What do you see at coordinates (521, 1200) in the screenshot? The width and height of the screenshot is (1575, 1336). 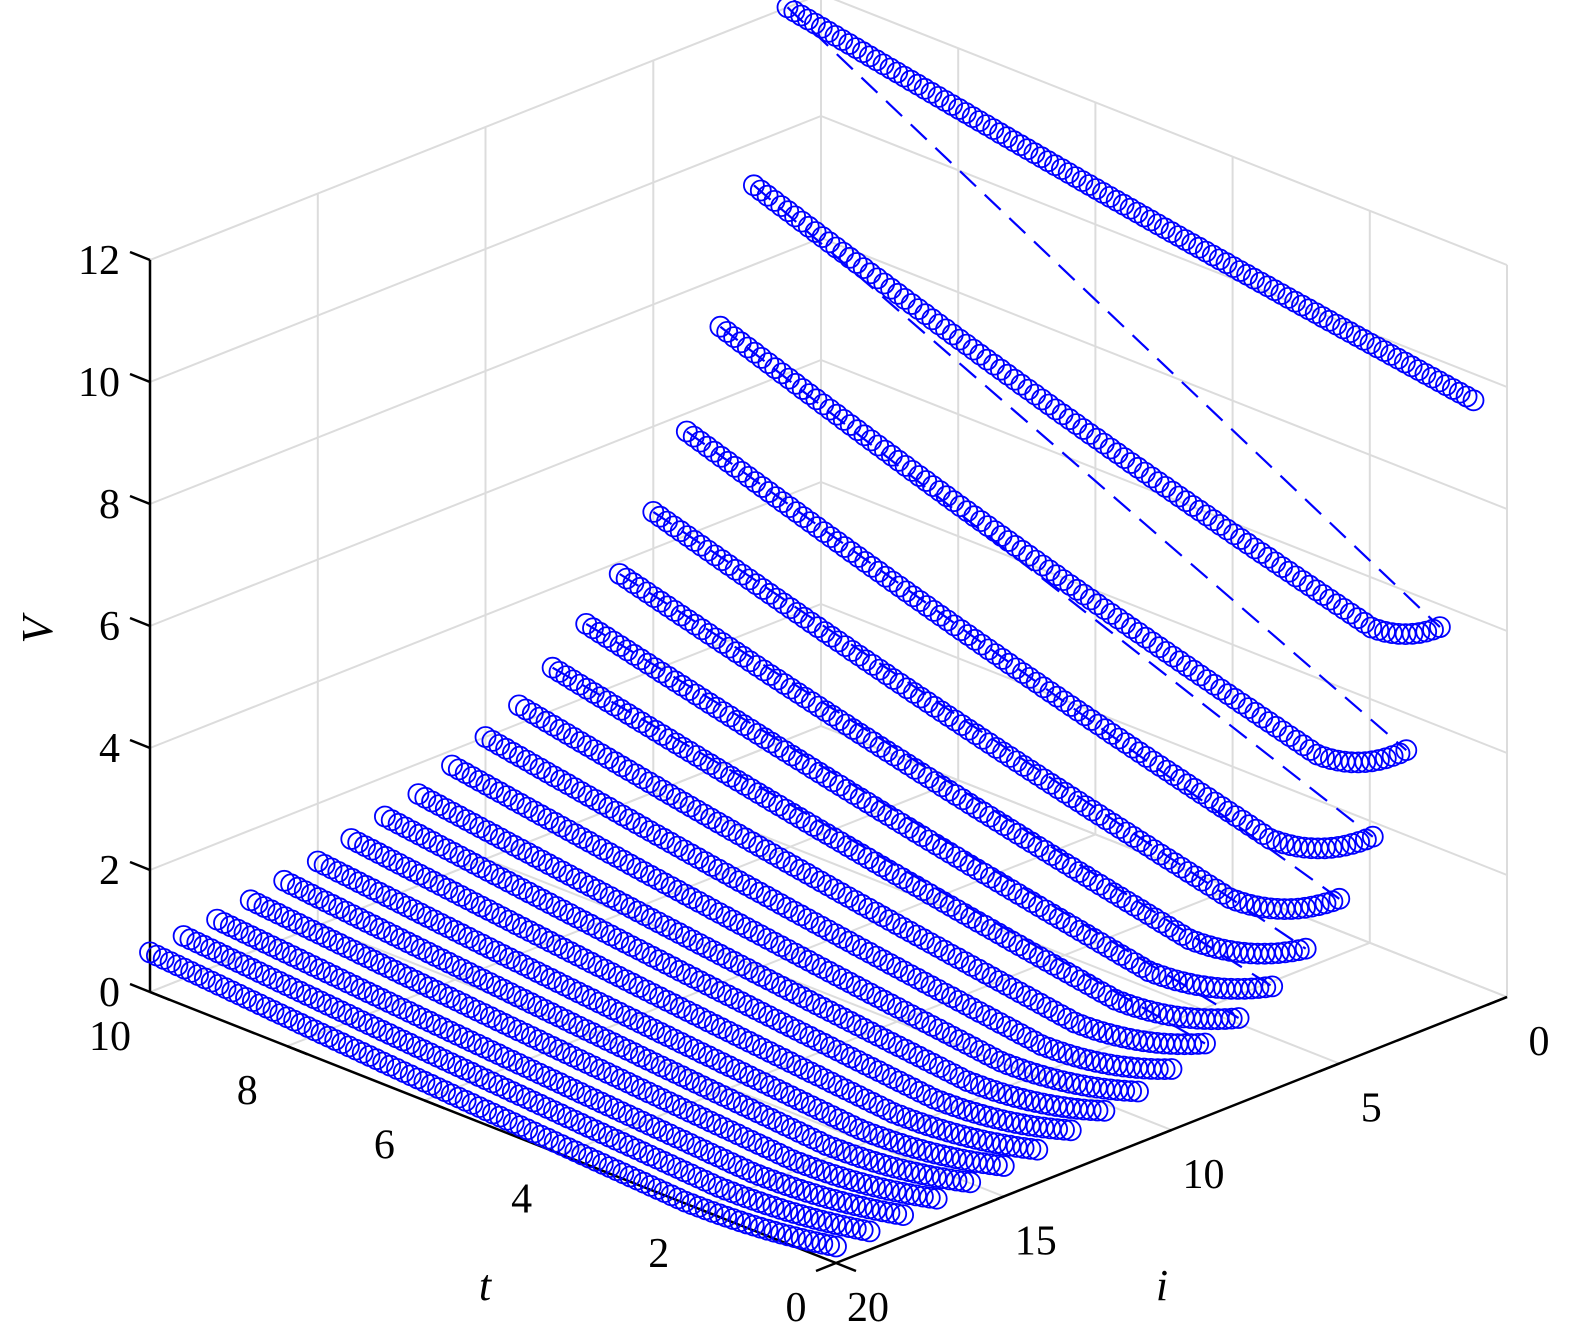 I see `x-tick-label: 4` at bounding box center [521, 1200].